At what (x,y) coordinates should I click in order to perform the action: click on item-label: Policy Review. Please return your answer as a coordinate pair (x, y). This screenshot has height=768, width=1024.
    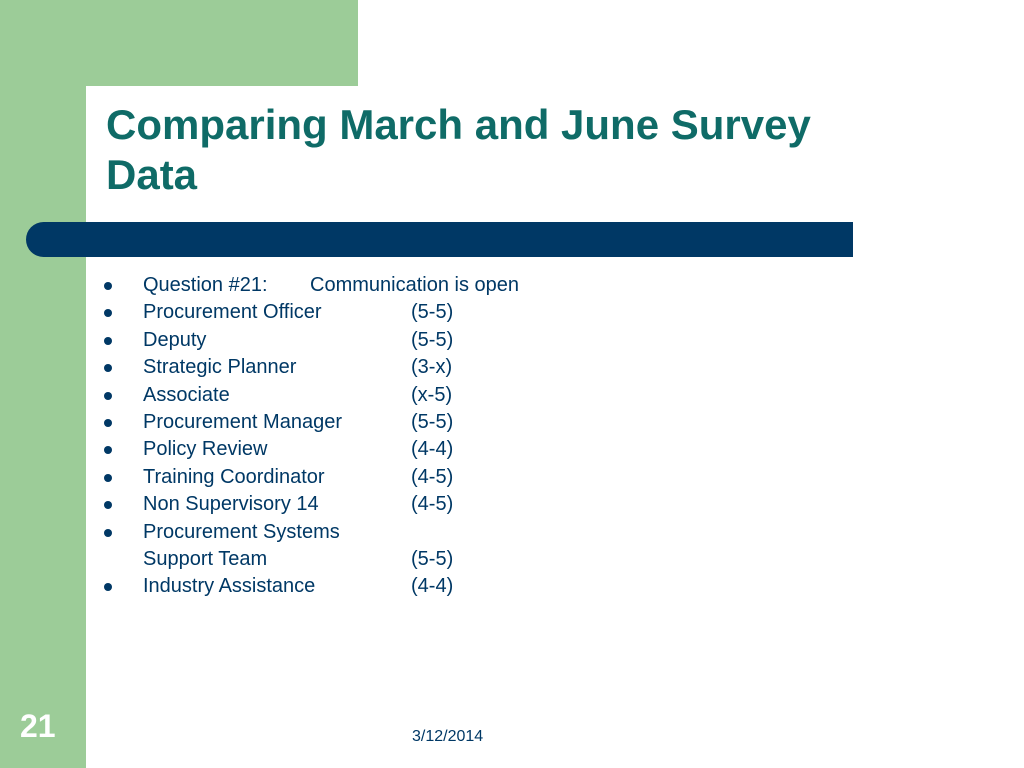
    Looking at the image, I should click on (205, 449).